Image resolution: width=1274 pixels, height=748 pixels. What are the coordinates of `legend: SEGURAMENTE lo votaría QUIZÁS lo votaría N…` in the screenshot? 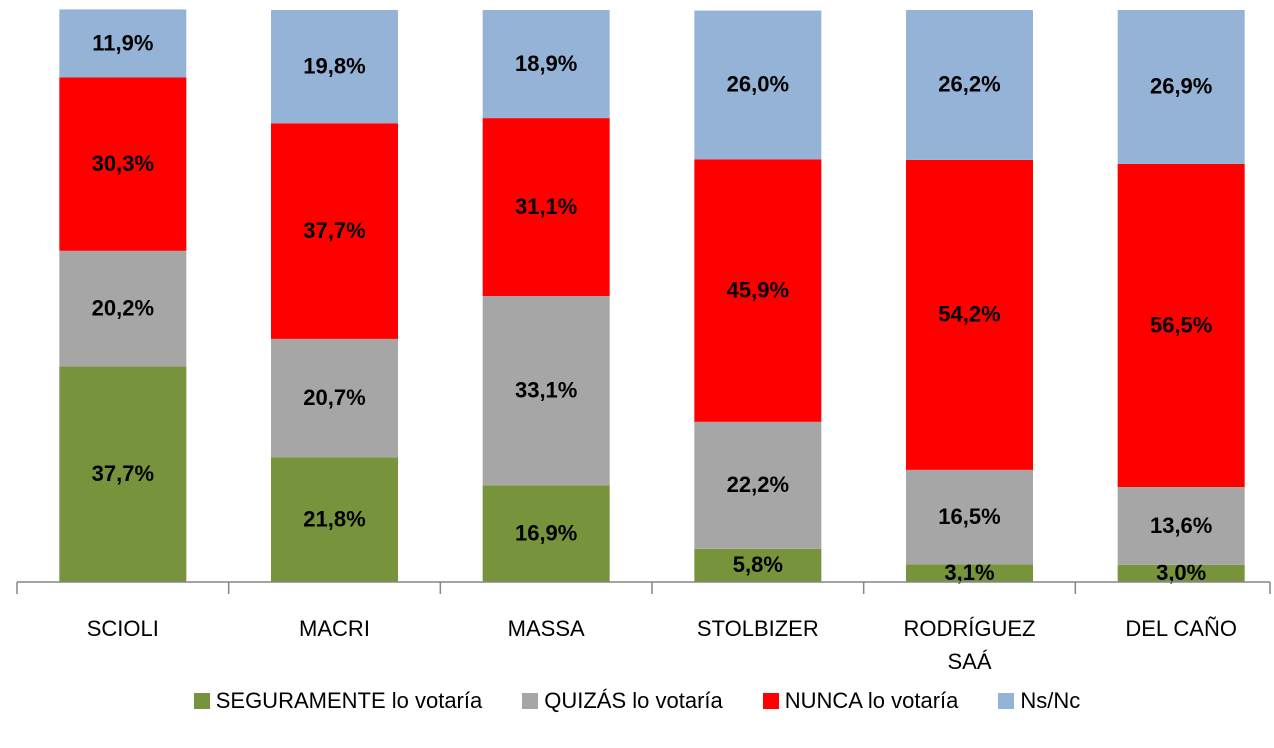 It's located at (637, 701).